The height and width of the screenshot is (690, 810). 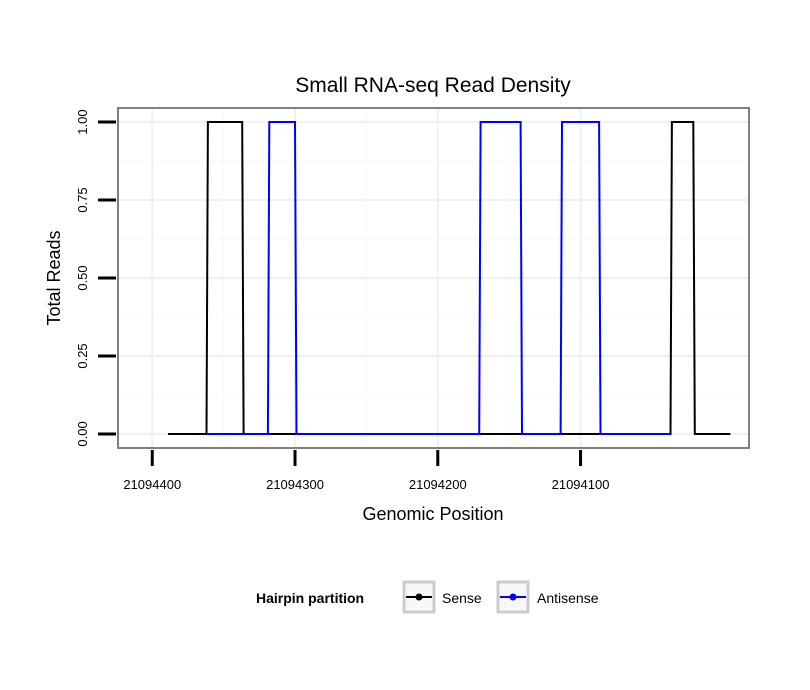 What do you see at coordinates (433, 85) in the screenshot?
I see `chart-title: Small RNA-seq Read Density` at bounding box center [433, 85].